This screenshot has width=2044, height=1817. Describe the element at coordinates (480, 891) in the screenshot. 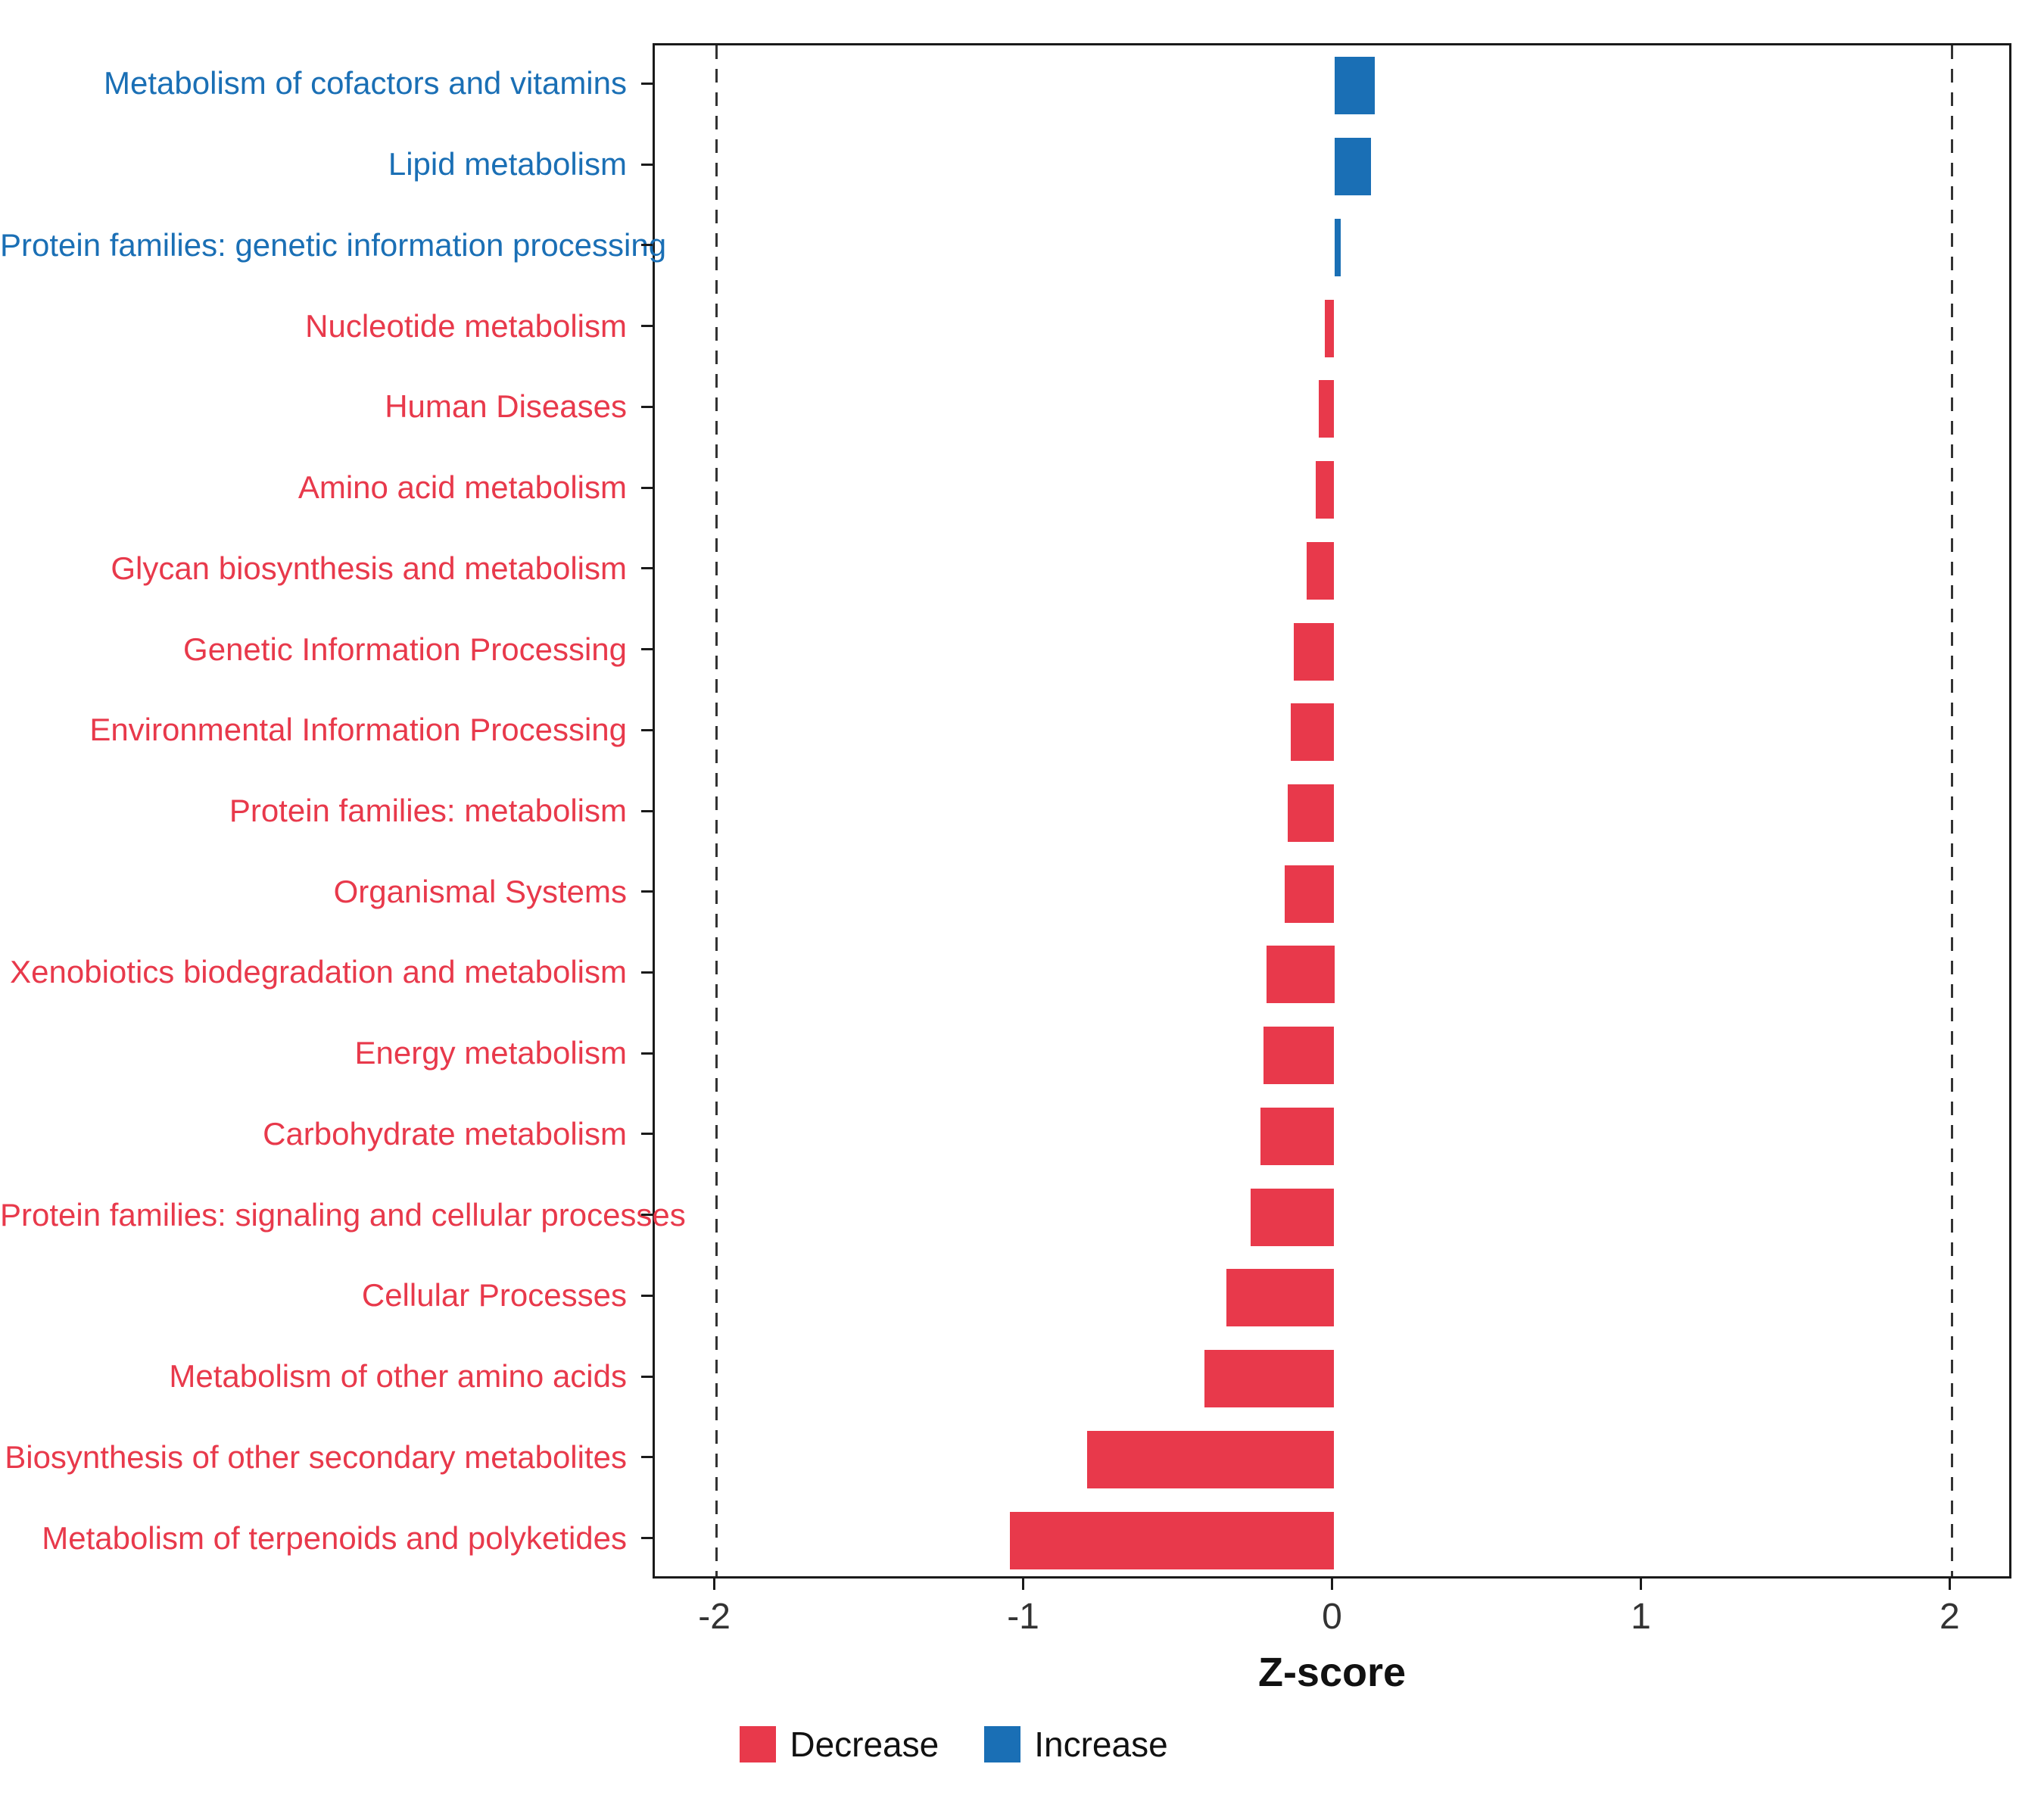

I see `y-axis-label: Organismal Systems` at that location.